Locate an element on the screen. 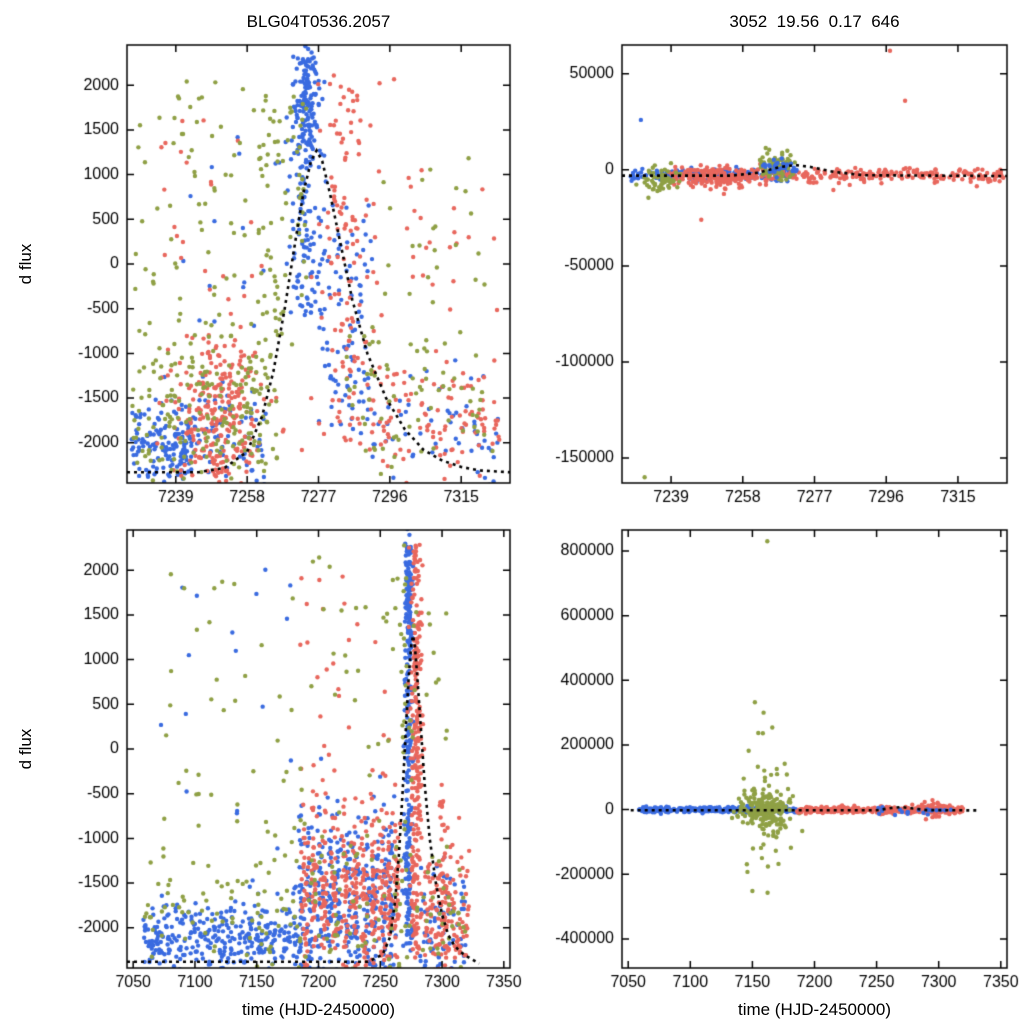 This screenshot has height=1024, width=1024. x-axis-label-left: time (HJD-2450000) is located at coordinates (318, 1009).